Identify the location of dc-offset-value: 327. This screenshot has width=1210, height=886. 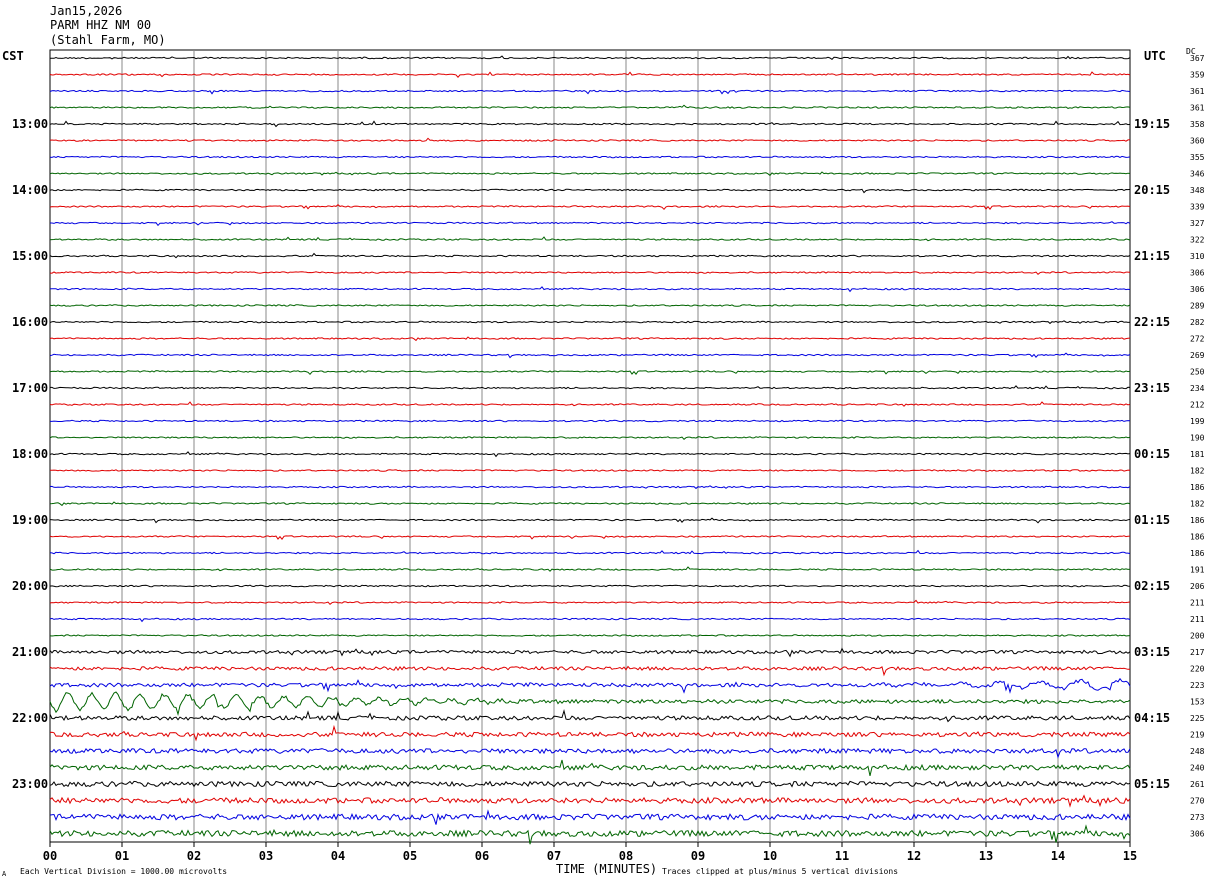
(1197, 223).